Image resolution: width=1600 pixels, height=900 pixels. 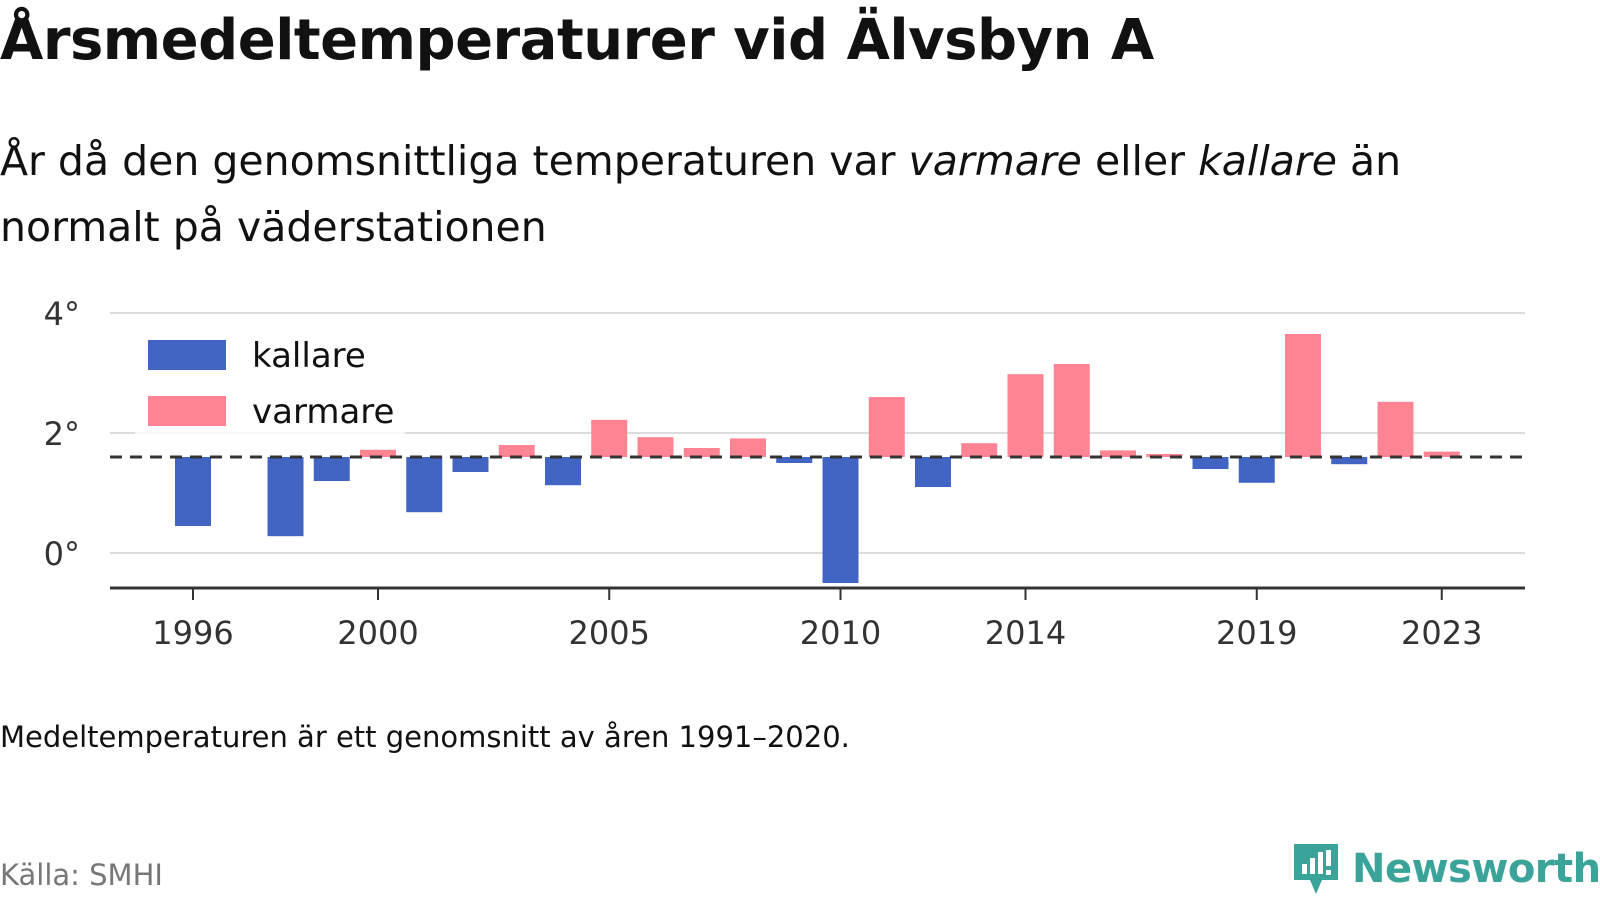 I want to click on bar-2008, so click(x=748, y=447).